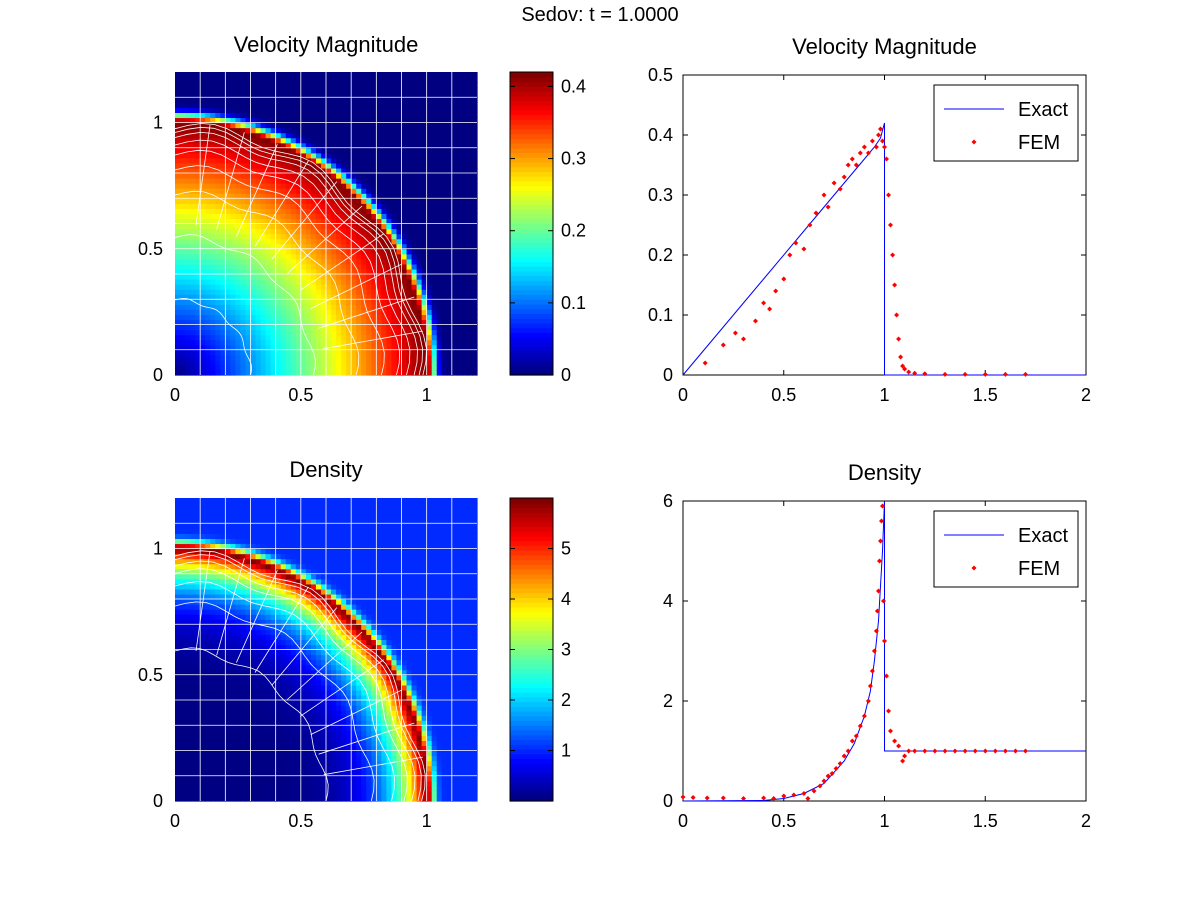 The height and width of the screenshot is (900, 1200). What do you see at coordinates (600, 15) in the screenshot?
I see `figure-suptitle: Sedov: t = 1.0000` at bounding box center [600, 15].